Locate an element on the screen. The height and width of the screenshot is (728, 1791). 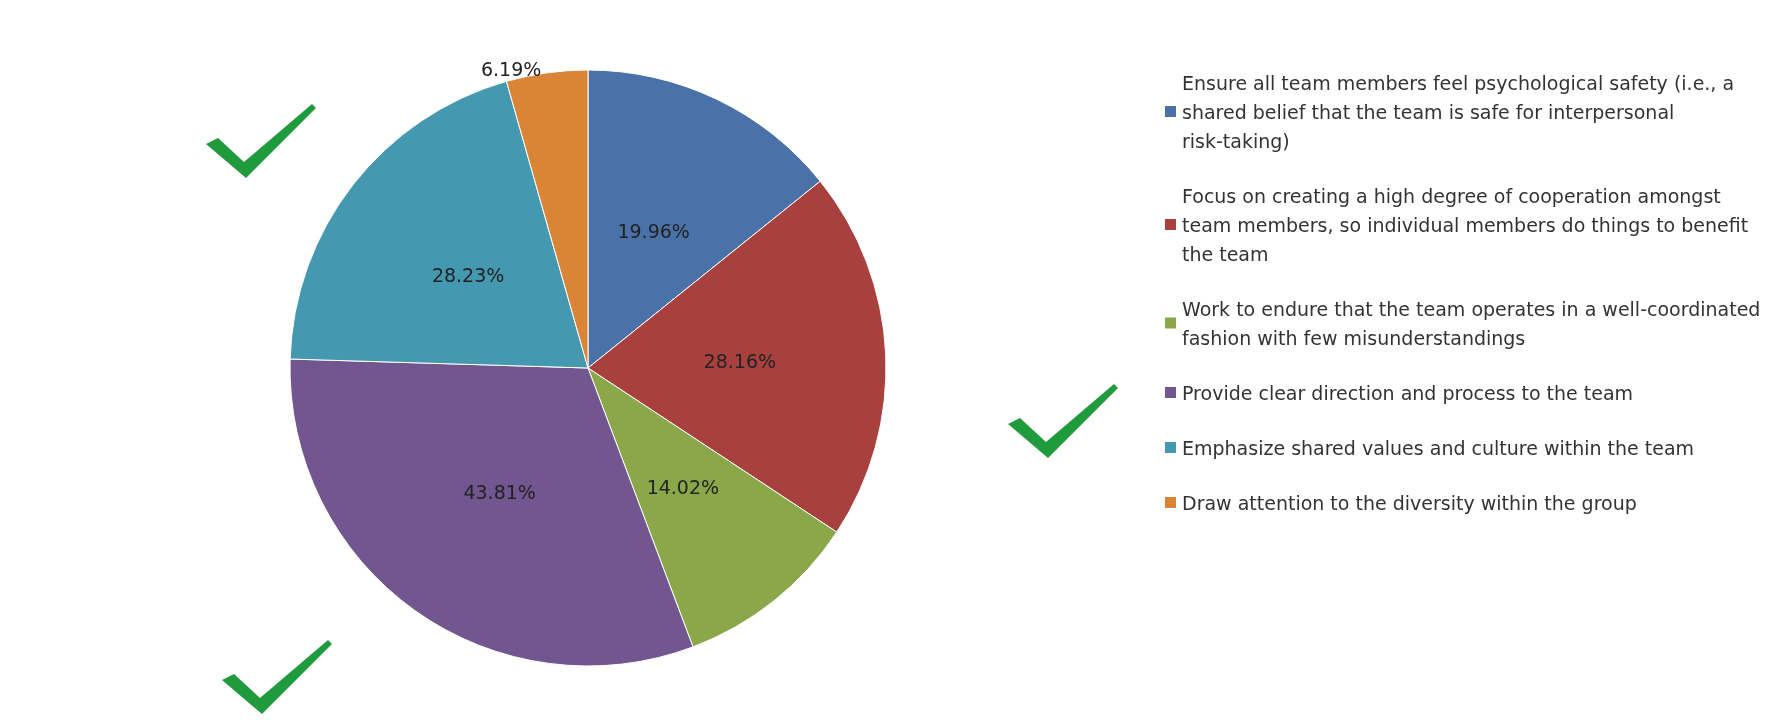
data-label: 19.96% is located at coordinates (653, 230).